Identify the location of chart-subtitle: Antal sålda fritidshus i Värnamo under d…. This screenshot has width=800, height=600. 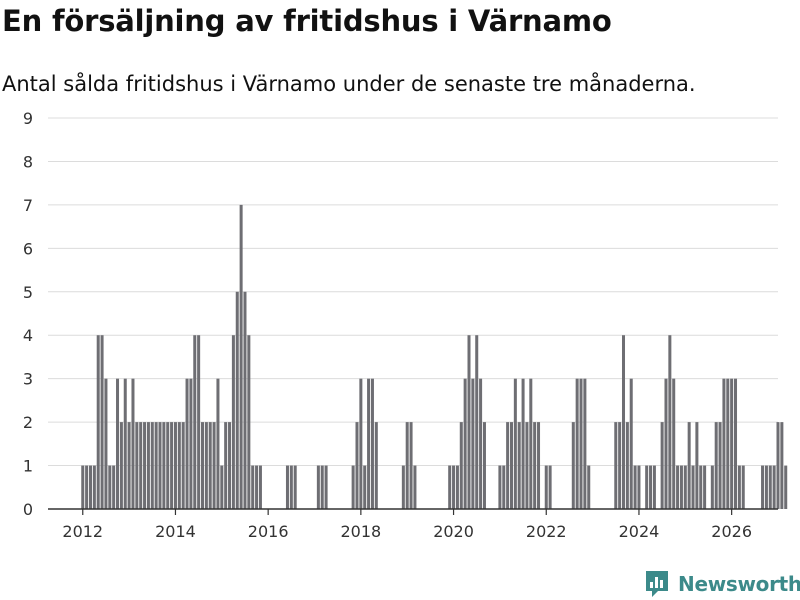
(349, 84).